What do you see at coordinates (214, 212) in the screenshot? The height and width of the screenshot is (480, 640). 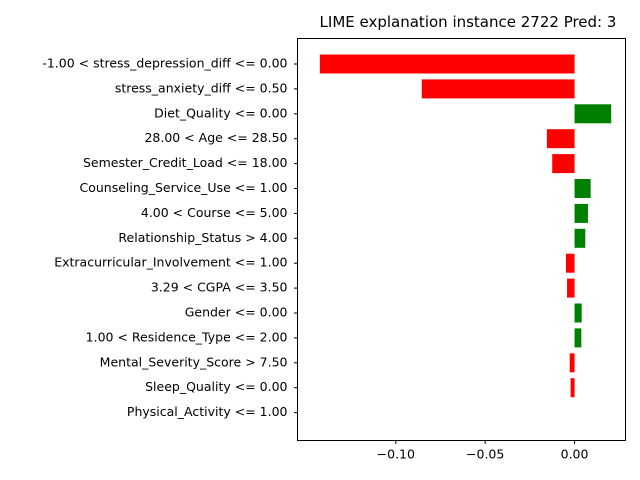 I see `y-tick-label: 4.00 < Course <= 5.00` at bounding box center [214, 212].